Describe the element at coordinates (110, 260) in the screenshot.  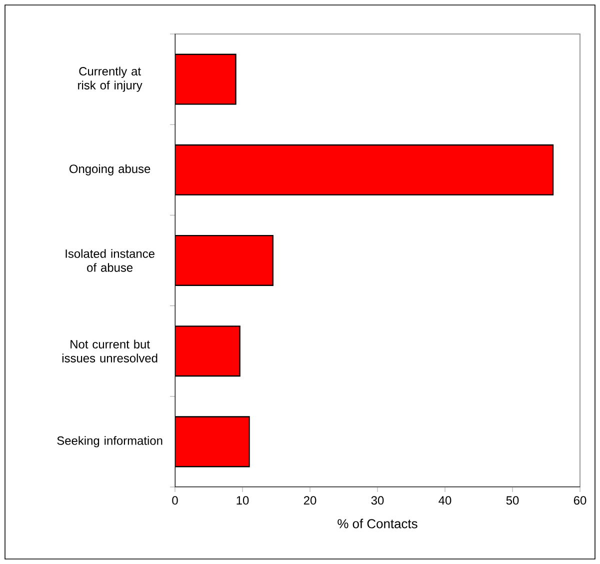
I see `y-tick-label: Isolated instance of abuse` at that location.